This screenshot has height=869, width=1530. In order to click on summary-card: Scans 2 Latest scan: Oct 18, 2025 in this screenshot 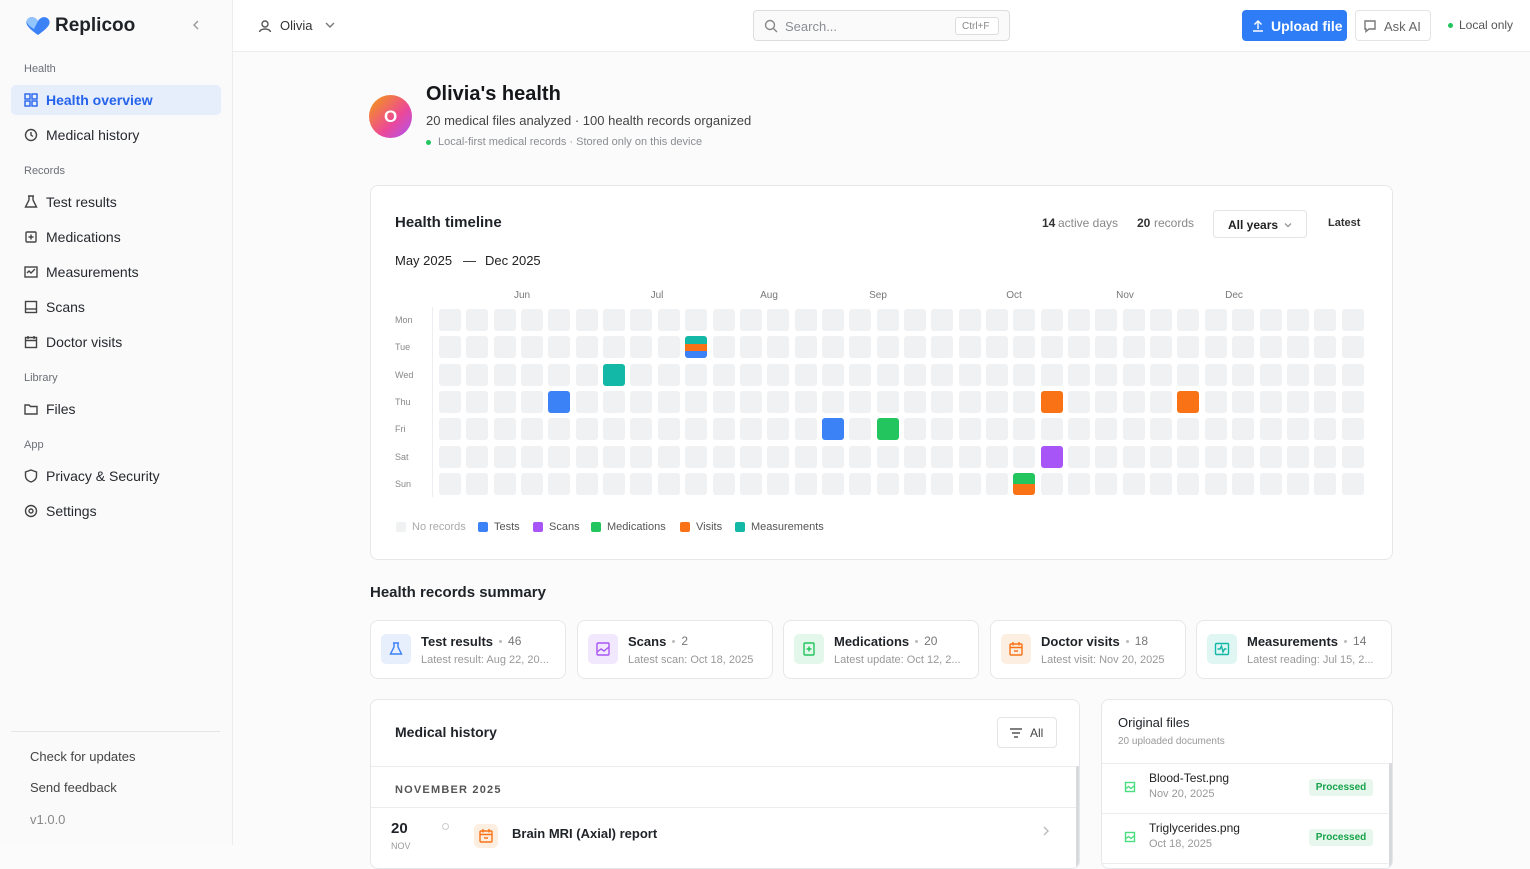, I will do `click(675, 649)`.